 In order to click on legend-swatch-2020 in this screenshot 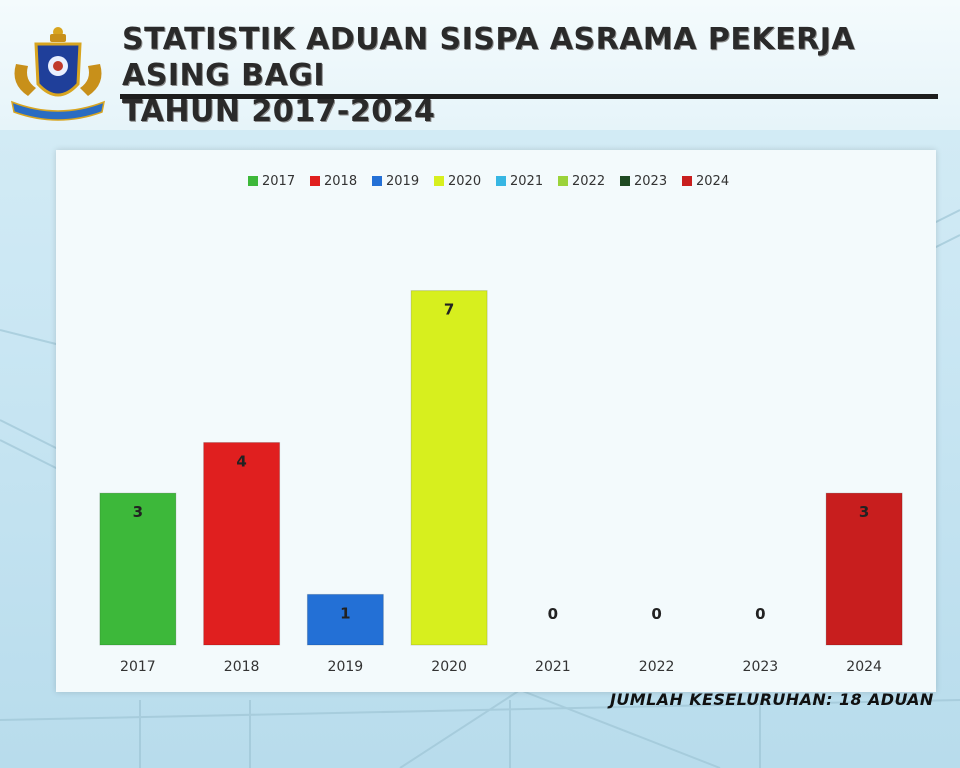, I will do `click(439, 181)`.